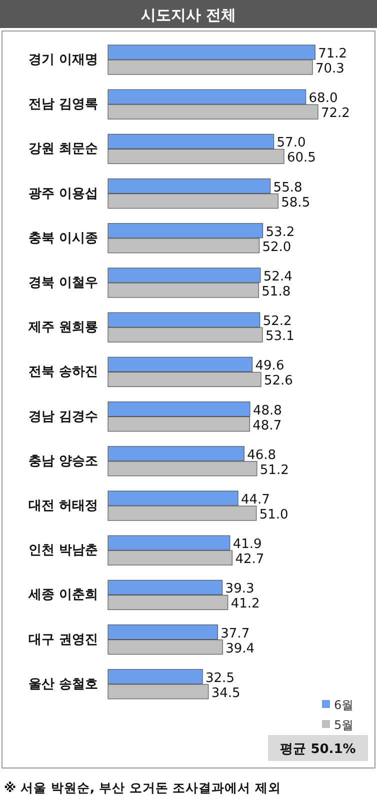  What do you see at coordinates (63, 283) in the screenshot?
I see `y-tick-label: 경북 이철우` at bounding box center [63, 283].